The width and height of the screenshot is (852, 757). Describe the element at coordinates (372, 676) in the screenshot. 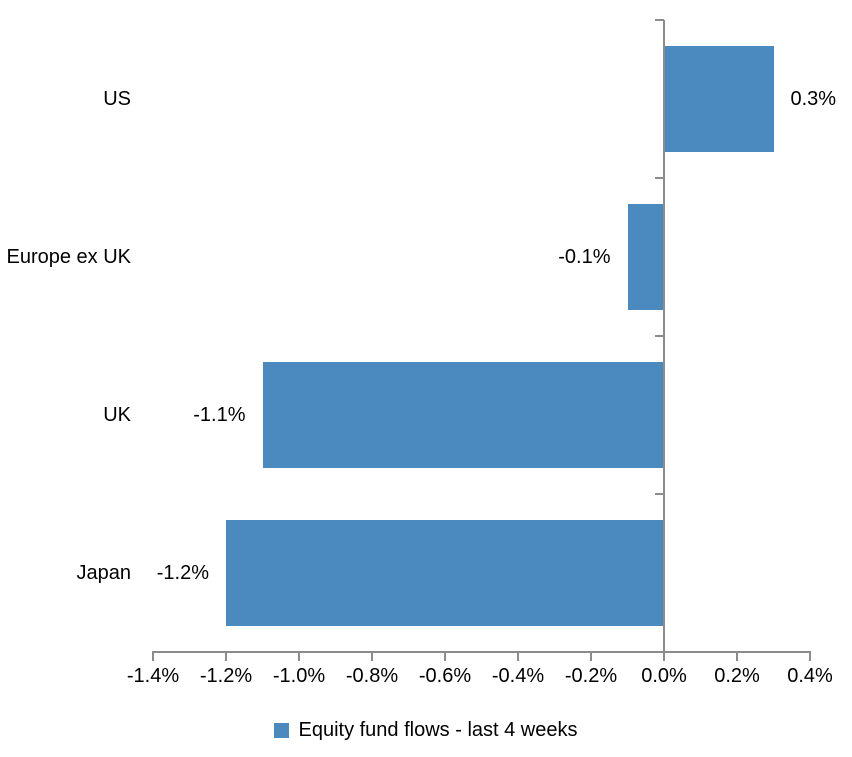

I see `x-tick-label: -0.8%` at that location.